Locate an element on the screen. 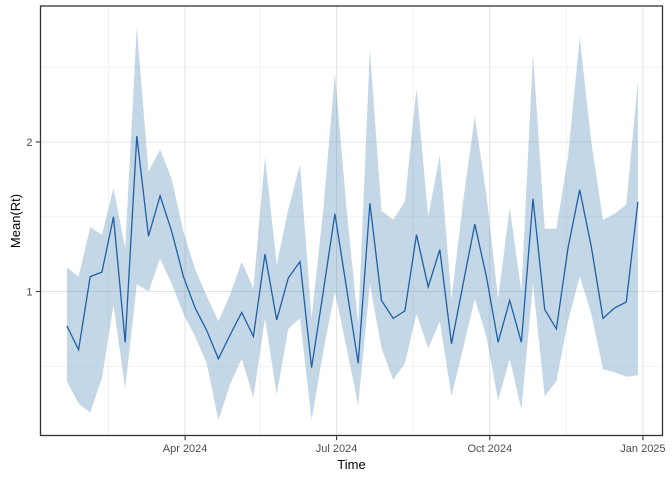 This screenshot has width=672, height=480. x-tick-label-jan-2025: Jan 2025 is located at coordinates (642, 449).